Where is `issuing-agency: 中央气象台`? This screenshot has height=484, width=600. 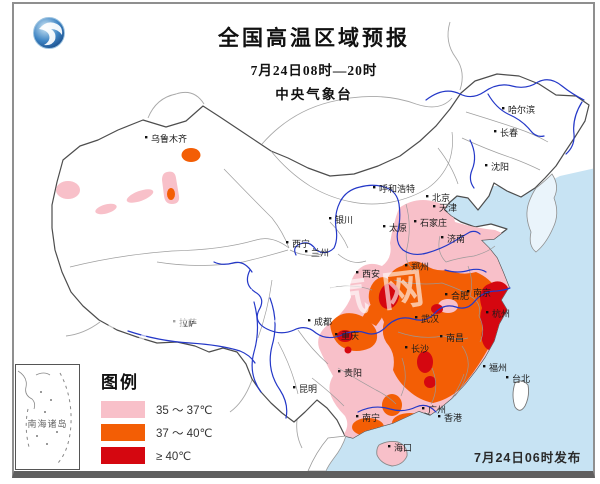
issuing-agency: 中央气象台 is located at coordinates (314, 94).